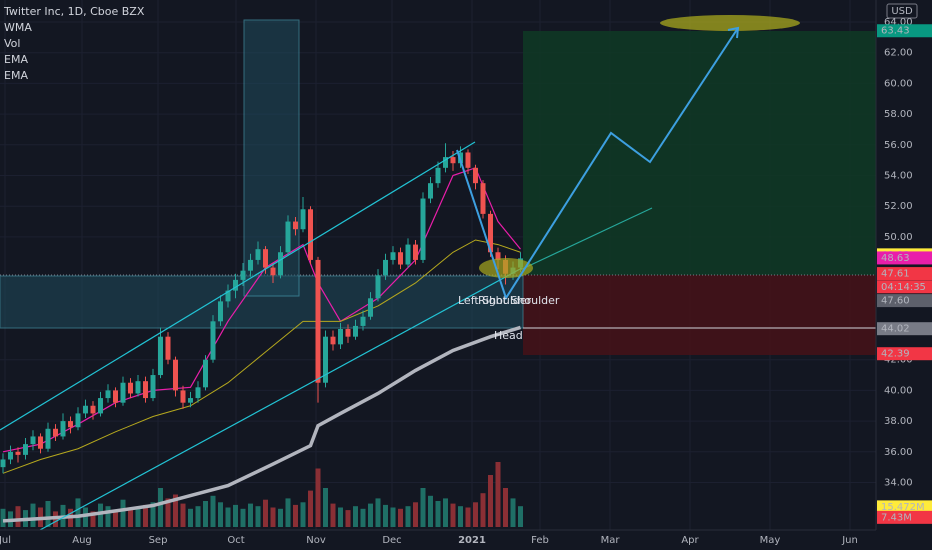 The width and height of the screenshot is (932, 550). What do you see at coordinates (235, 540) in the screenshot?
I see `time-tick-label: Oct` at bounding box center [235, 540].